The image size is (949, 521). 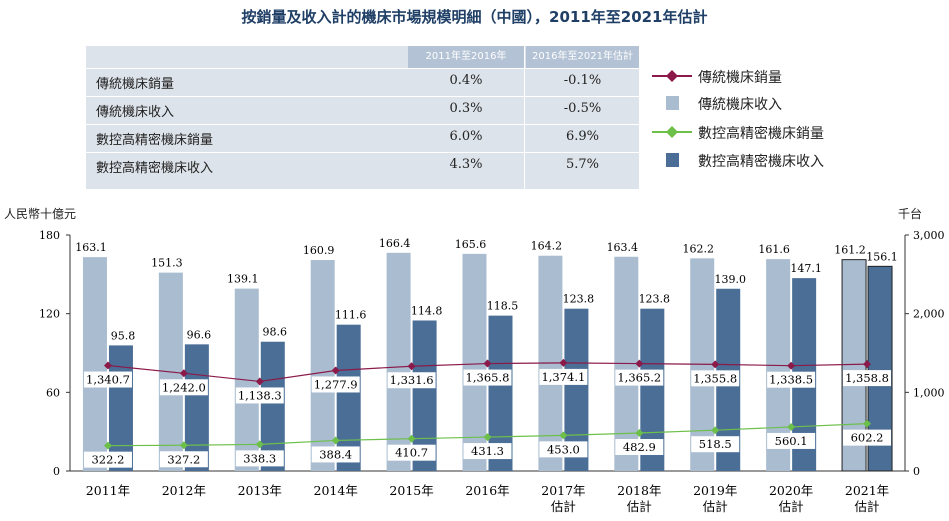 What do you see at coordinates (715, 444) in the screenshot?
I see `cnc-volume-data-label: 518.5` at bounding box center [715, 444].